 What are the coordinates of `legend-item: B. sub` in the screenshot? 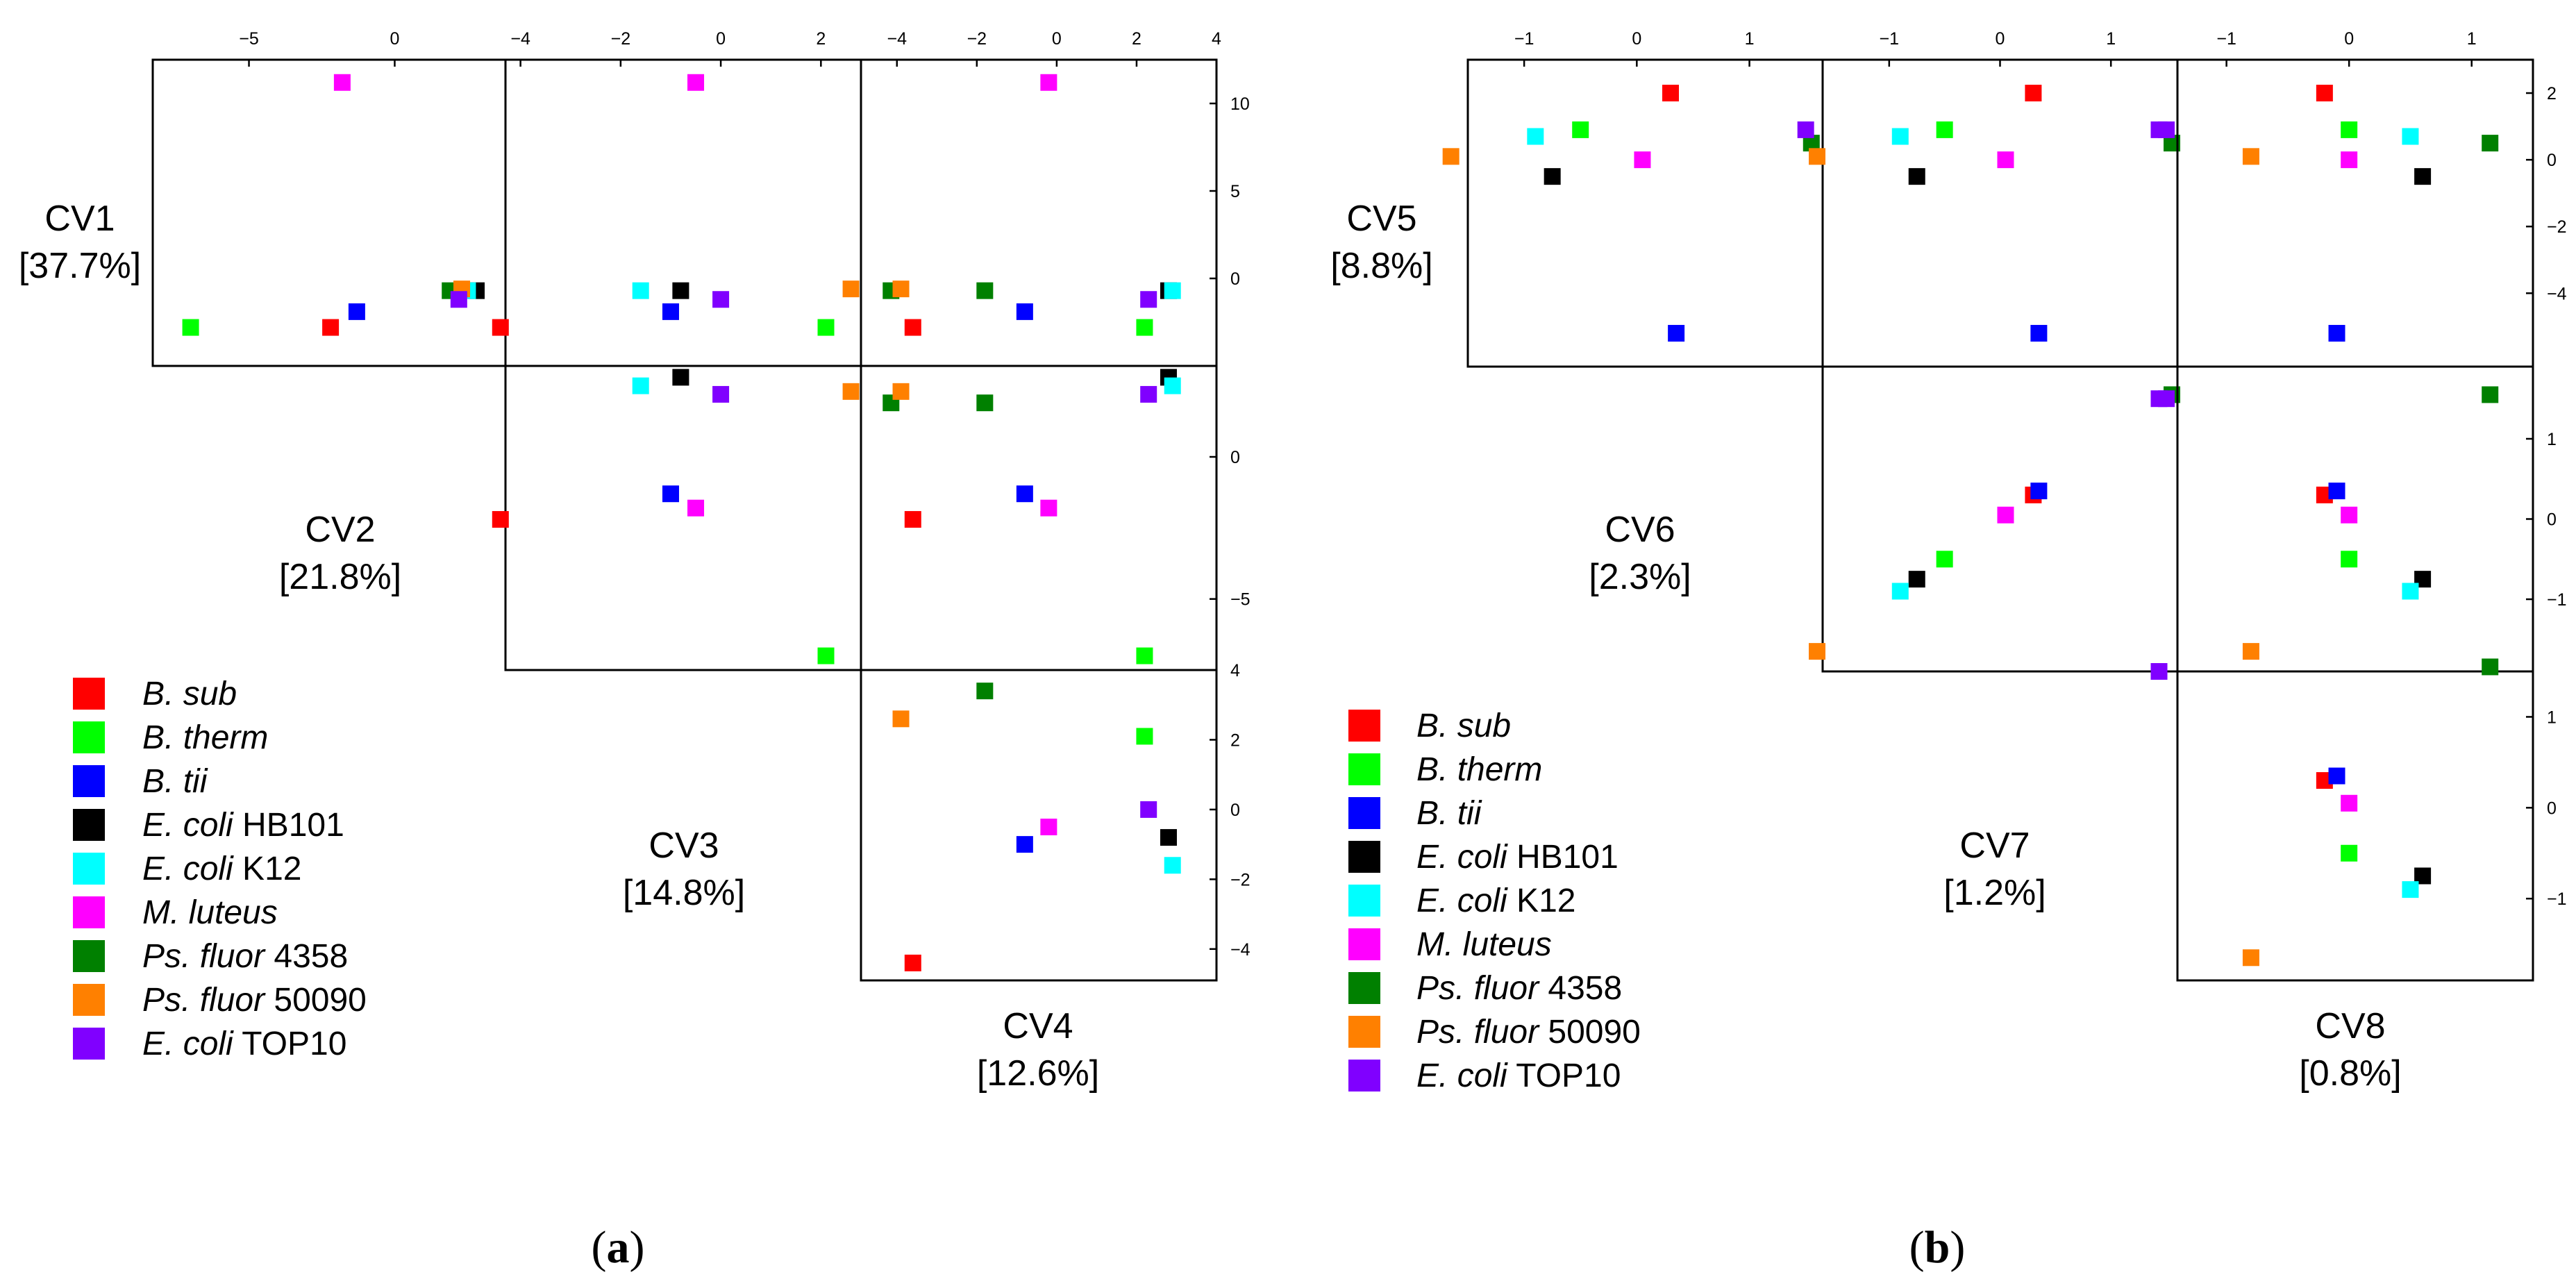 It's located at (1429, 726).